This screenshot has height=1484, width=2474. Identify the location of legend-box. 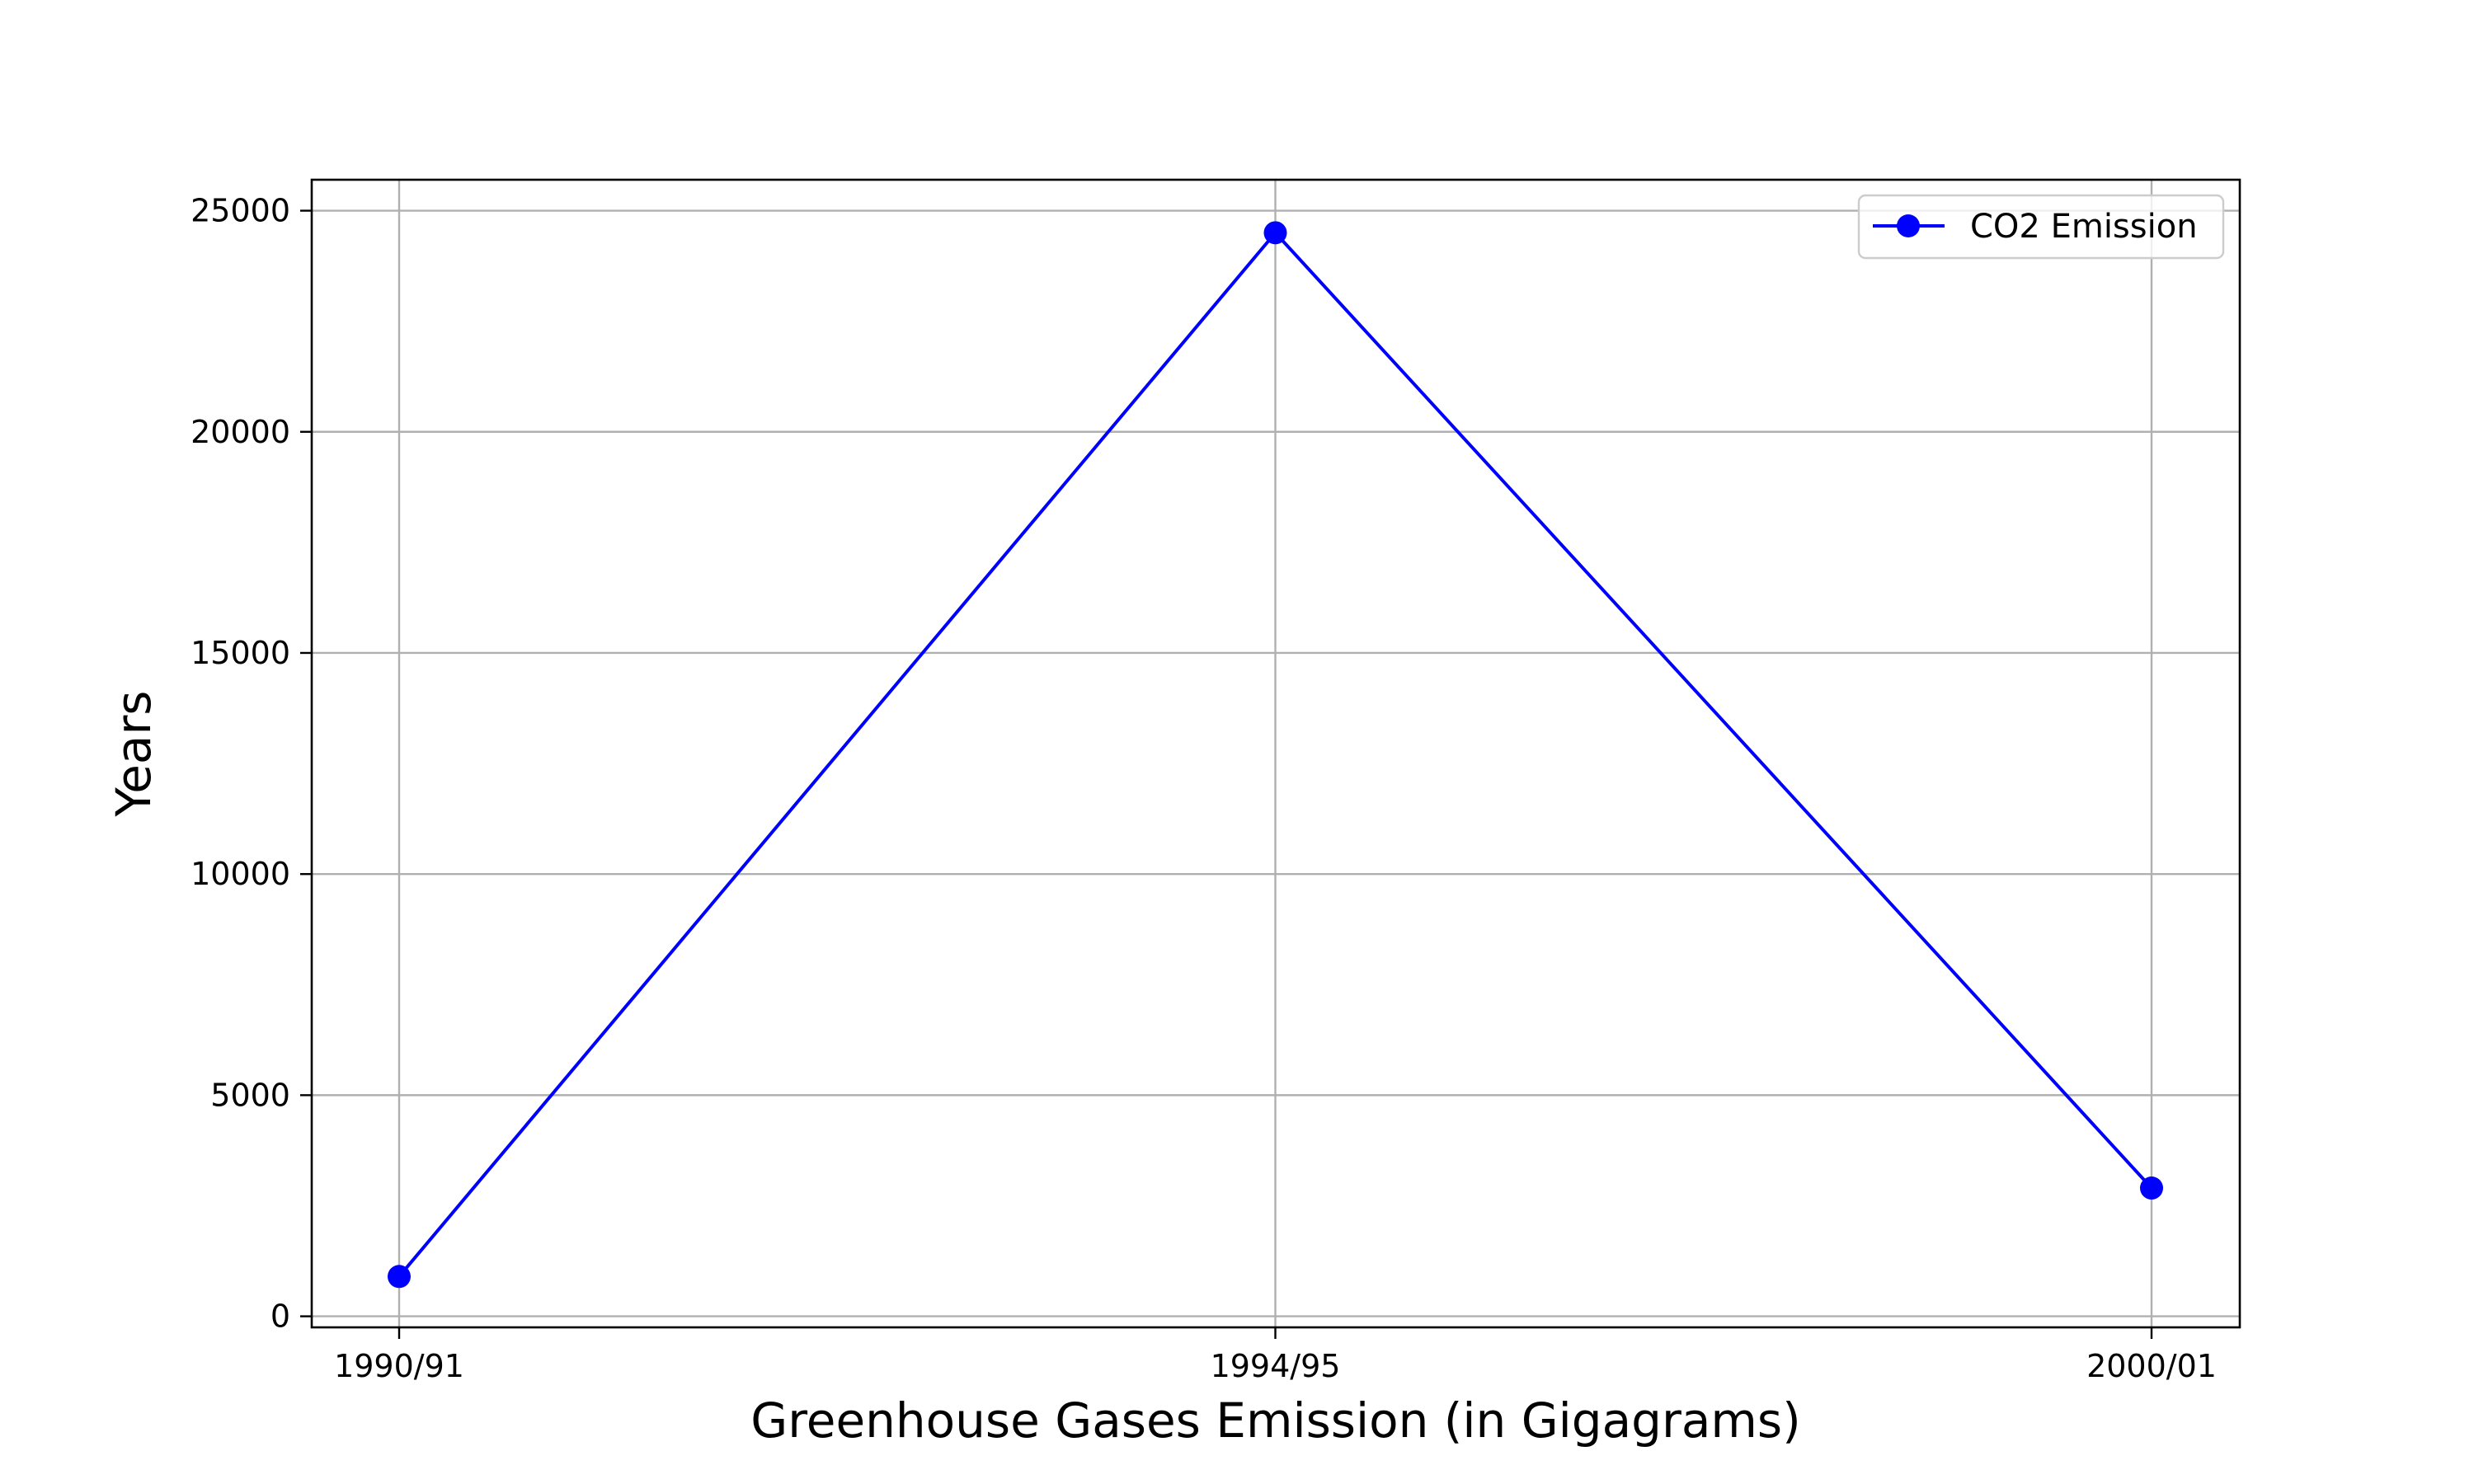
(2041, 227).